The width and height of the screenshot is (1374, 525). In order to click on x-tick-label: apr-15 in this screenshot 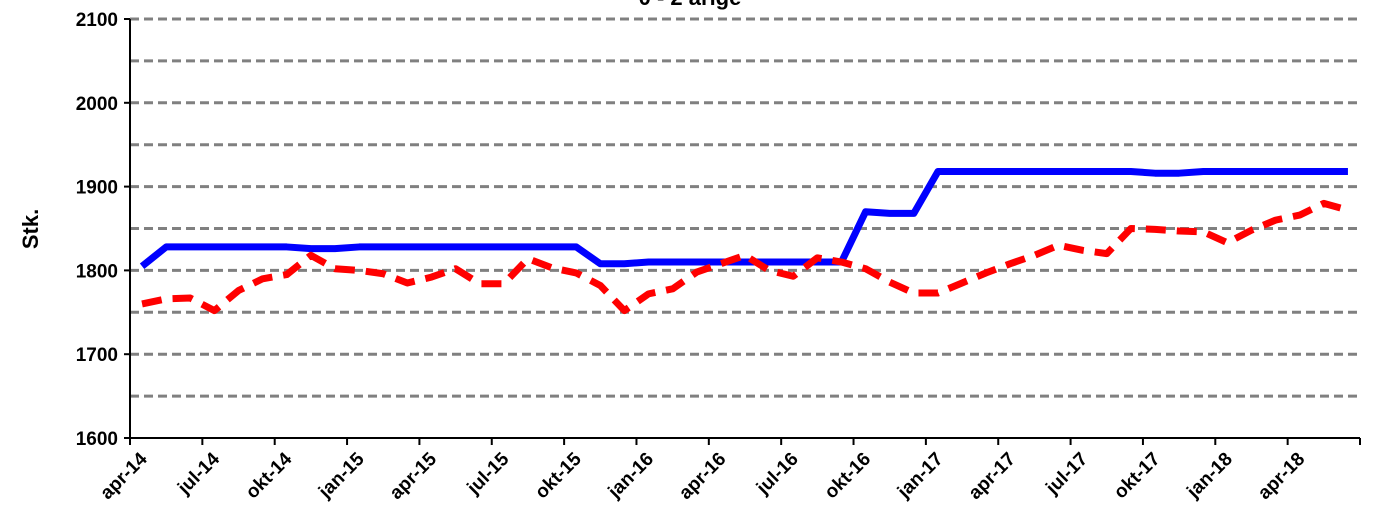, I will do `click(413, 475)`.